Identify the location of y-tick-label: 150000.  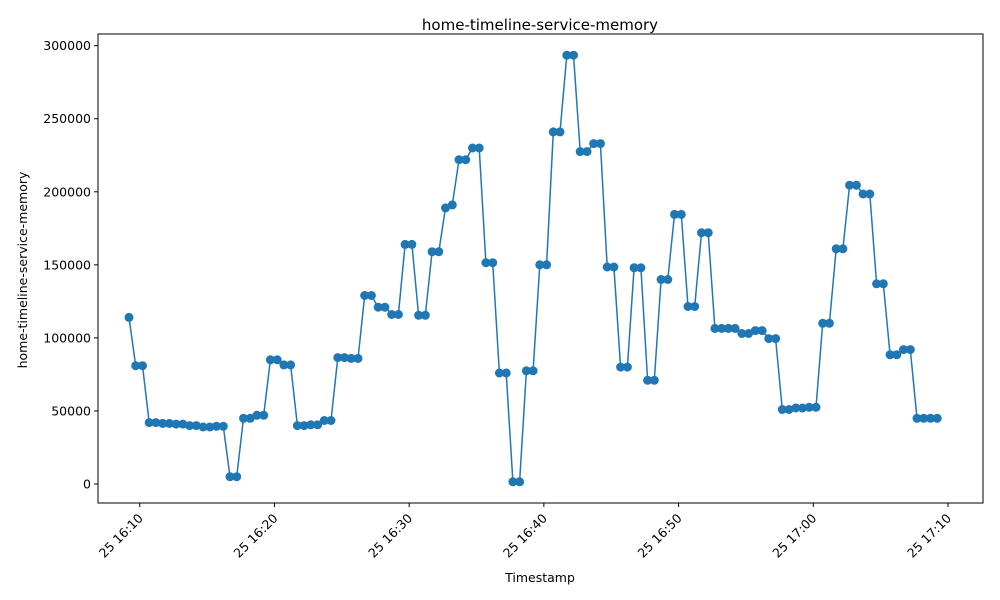
(67, 264).